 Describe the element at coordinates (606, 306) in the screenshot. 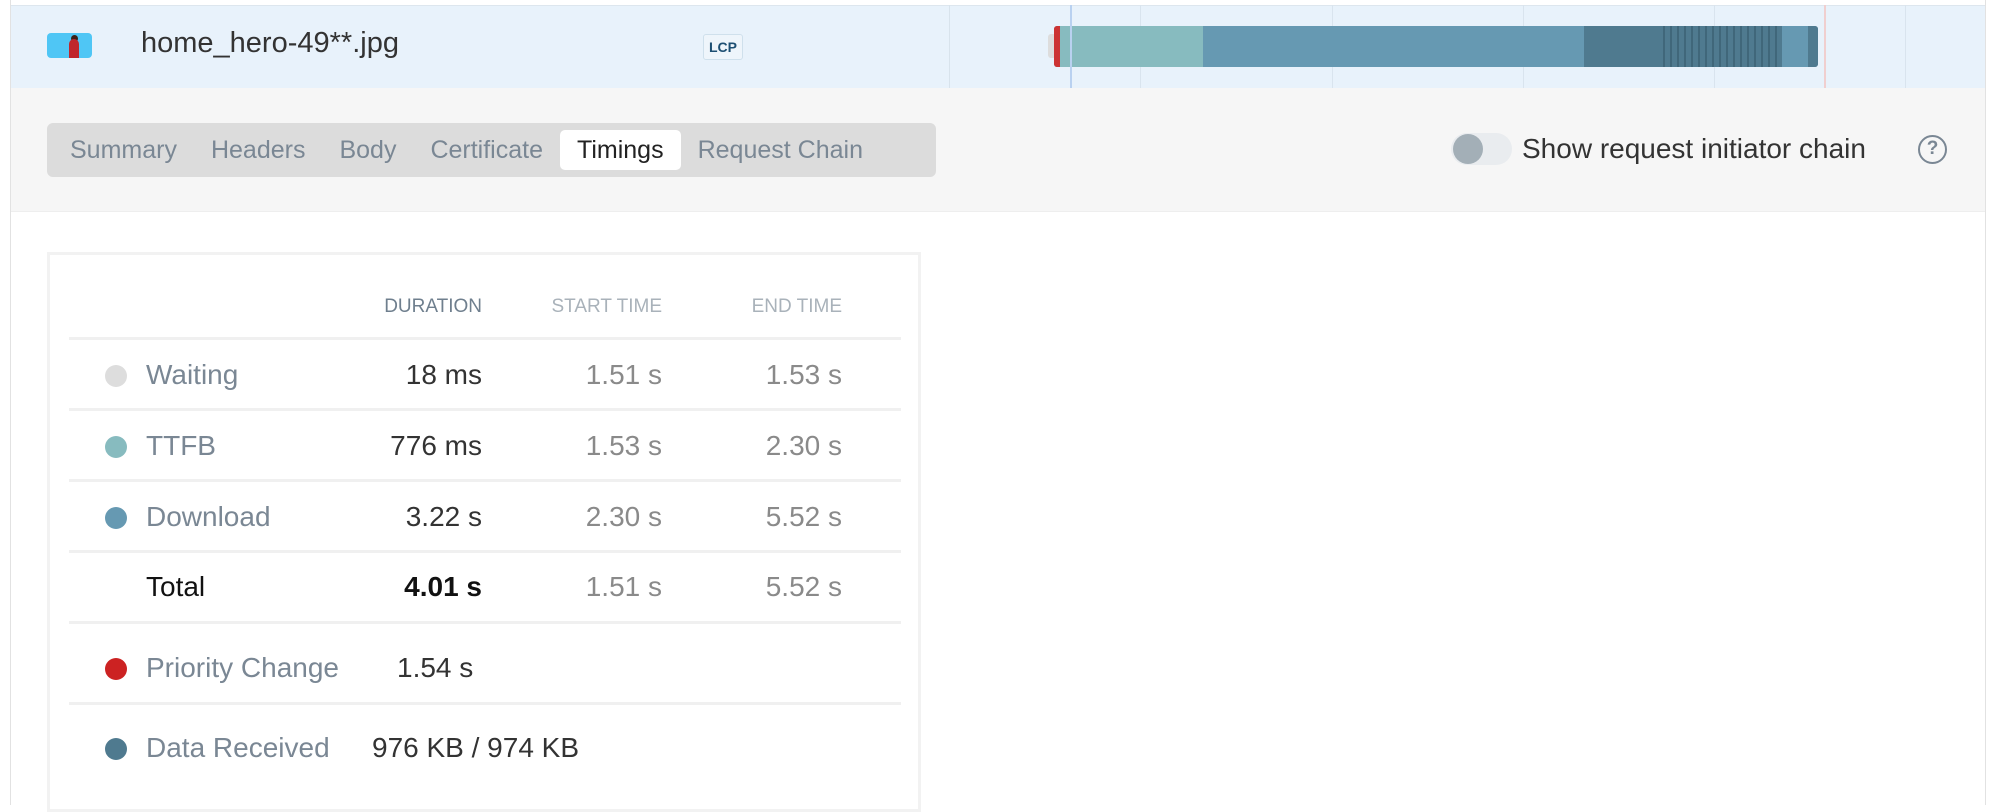

I see `header-start-time: START TIME` at that location.